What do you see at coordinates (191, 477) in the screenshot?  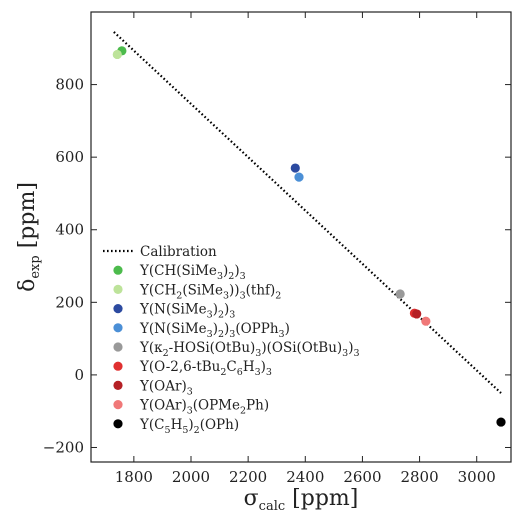 I see `x-tick-label: 2000` at bounding box center [191, 477].